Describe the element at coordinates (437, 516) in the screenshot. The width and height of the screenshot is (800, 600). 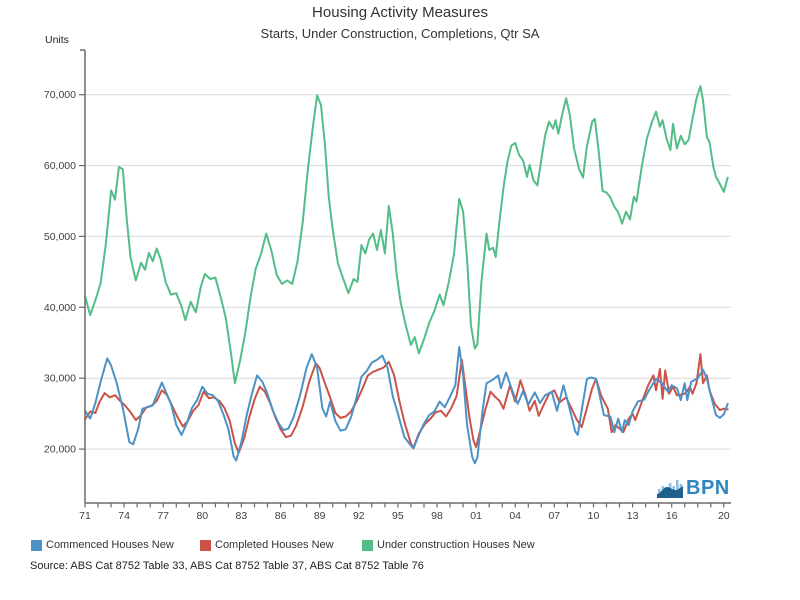
I see `x-tick-label: 98` at that location.